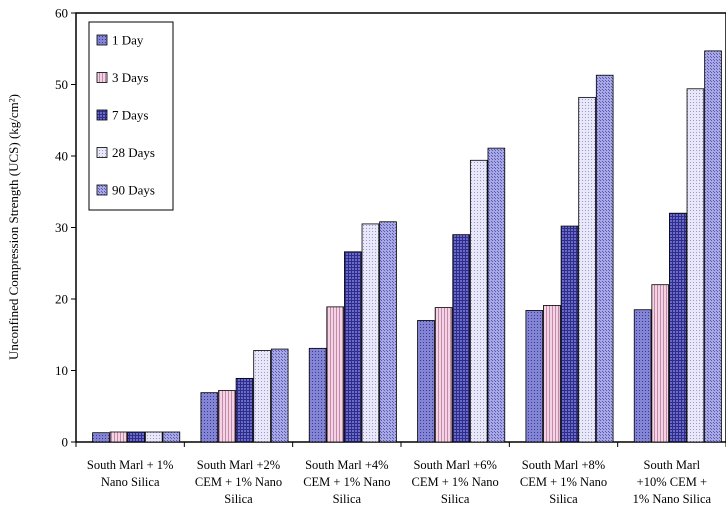  Describe the element at coordinates (238, 465) in the screenshot. I see `x-tick-label-line: South Marl +2%` at that location.